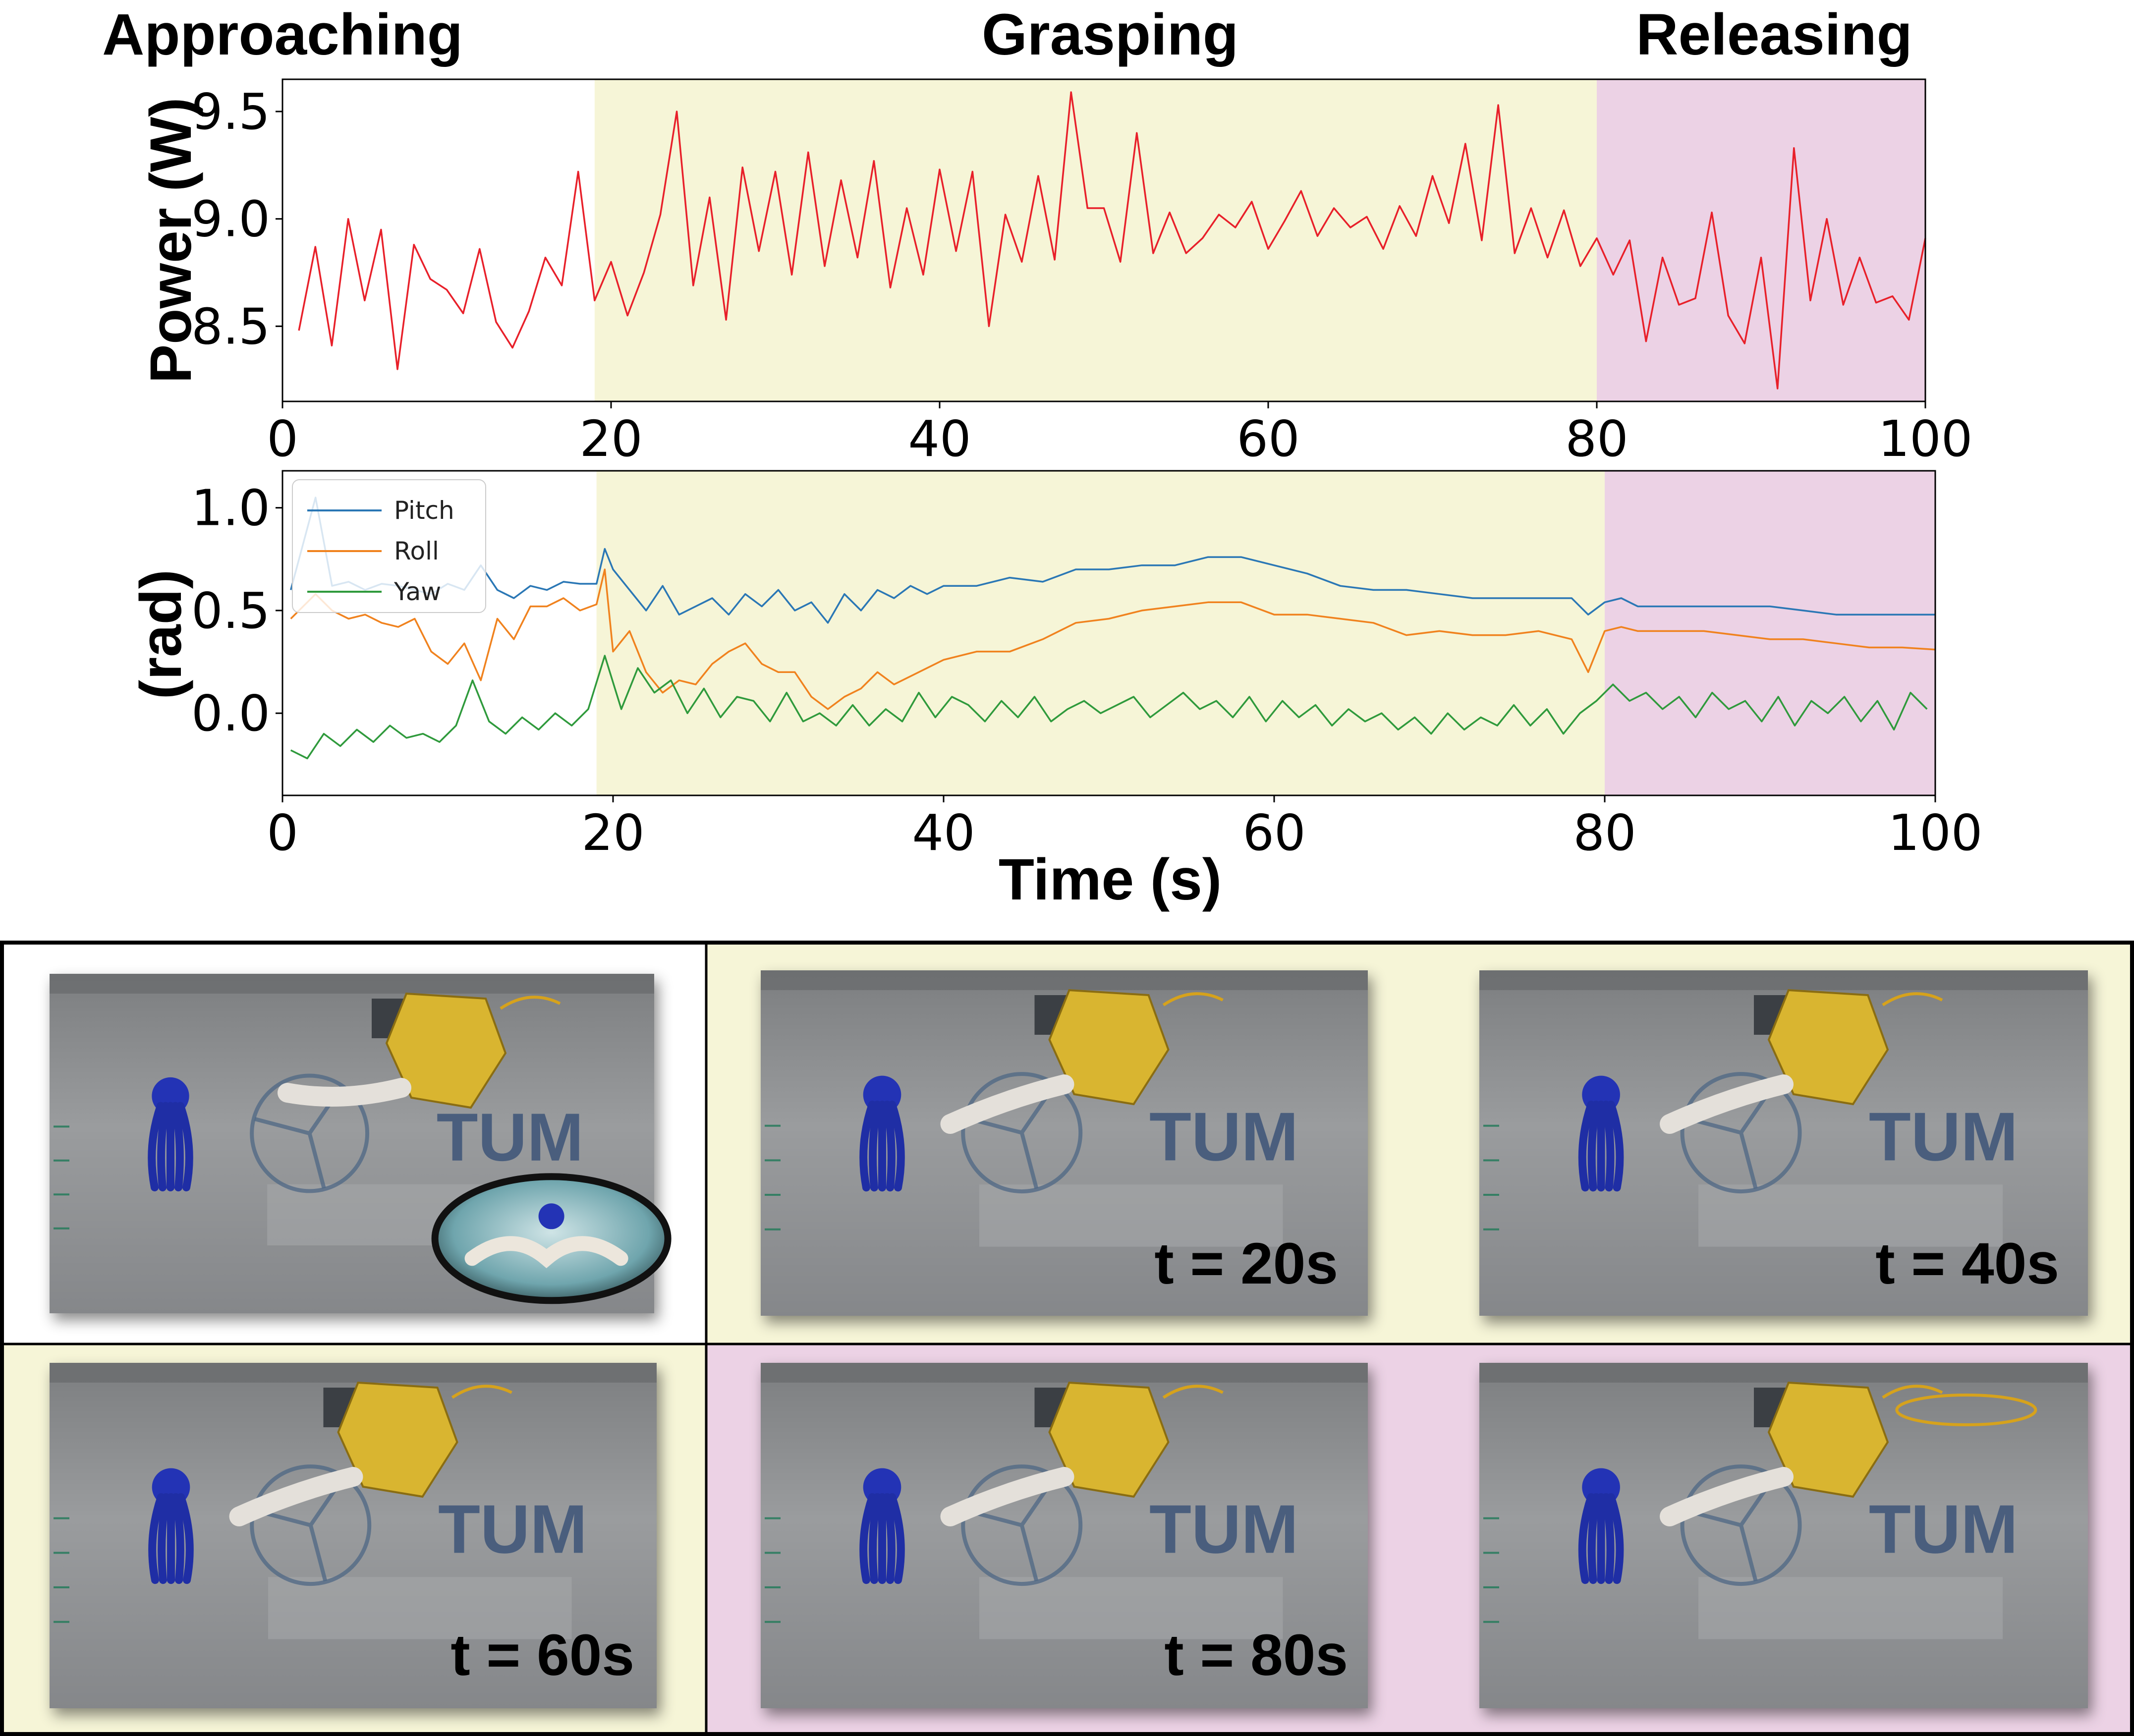  I want to click on y-tick-label: 9.5, so click(230, 112).